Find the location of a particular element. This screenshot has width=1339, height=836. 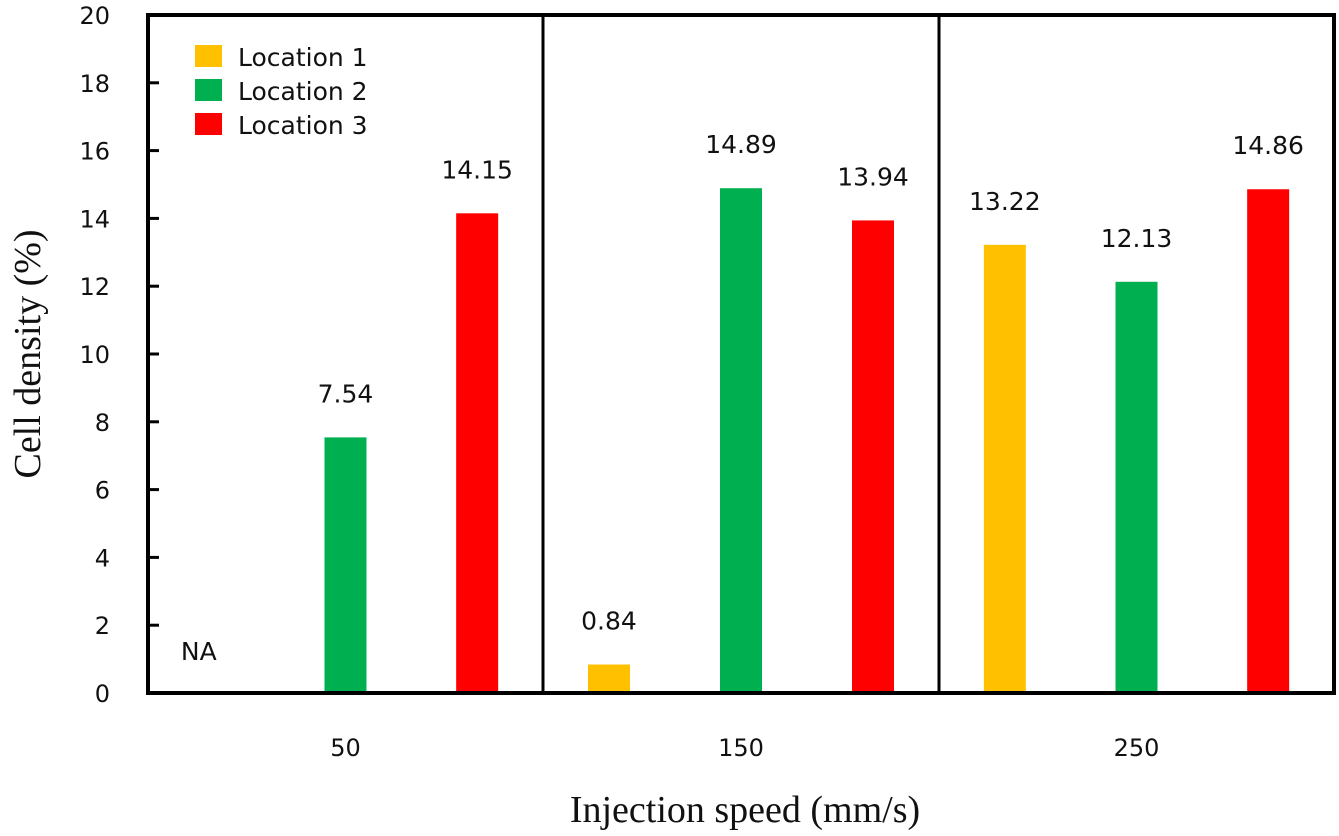

x-axis: 50 150 250 is located at coordinates (744, 748).